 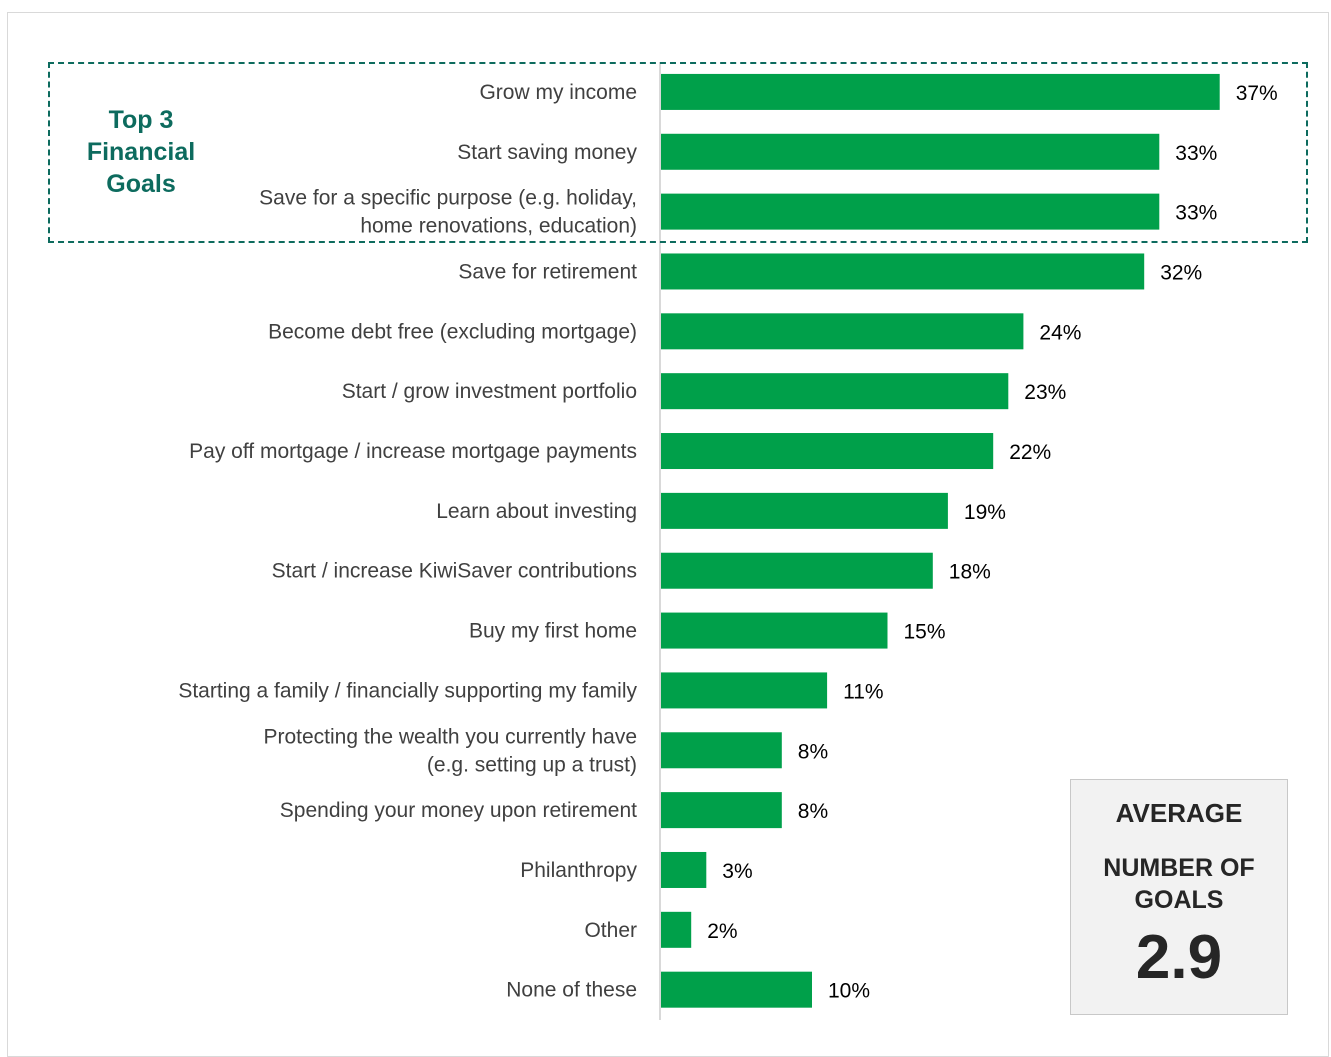 I want to click on category-label: Start saving money, so click(x=547, y=152).